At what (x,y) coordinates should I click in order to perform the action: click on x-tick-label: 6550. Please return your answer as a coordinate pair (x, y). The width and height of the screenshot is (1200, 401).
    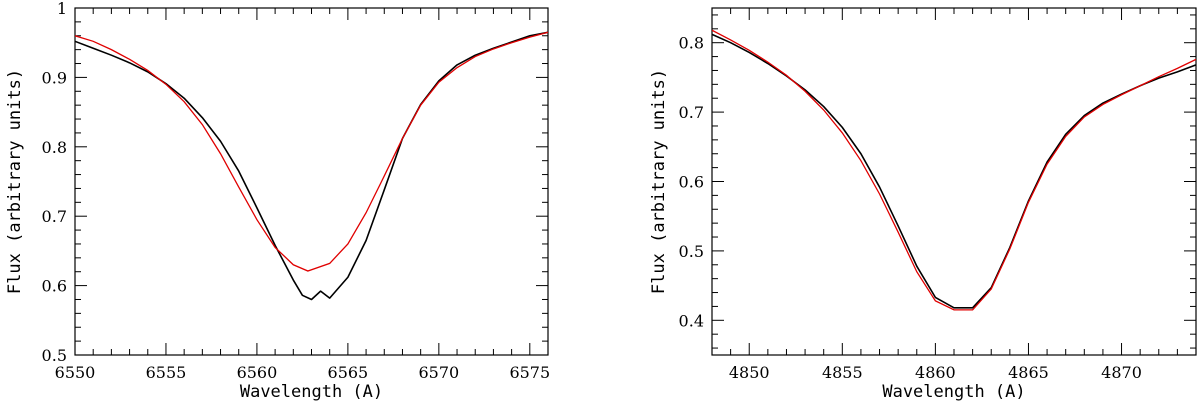
    Looking at the image, I should click on (75, 372).